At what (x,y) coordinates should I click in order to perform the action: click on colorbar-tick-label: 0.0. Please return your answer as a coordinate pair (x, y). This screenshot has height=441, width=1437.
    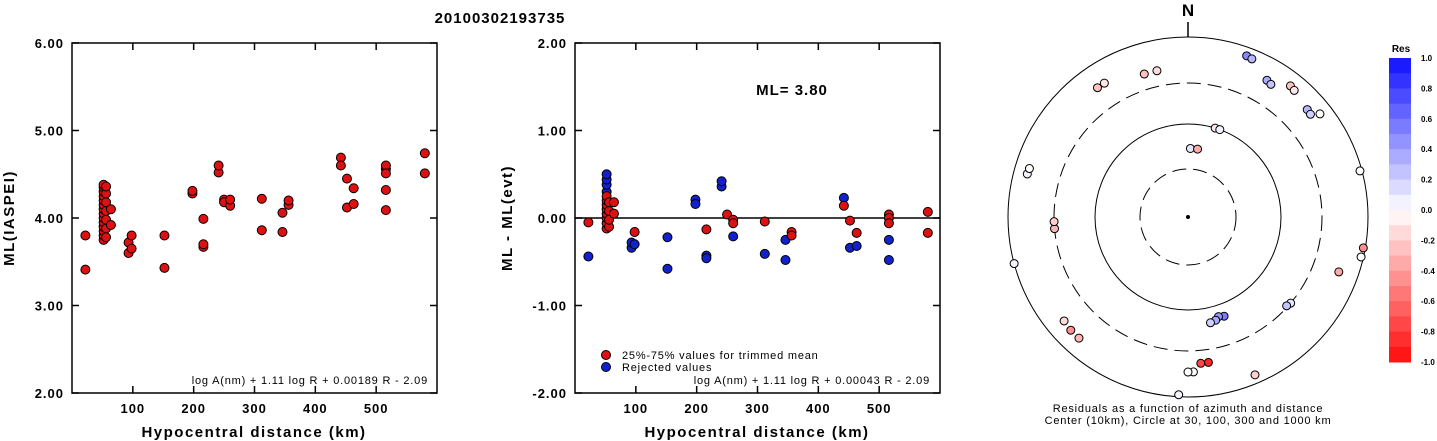
    Looking at the image, I should click on (1427, 210).